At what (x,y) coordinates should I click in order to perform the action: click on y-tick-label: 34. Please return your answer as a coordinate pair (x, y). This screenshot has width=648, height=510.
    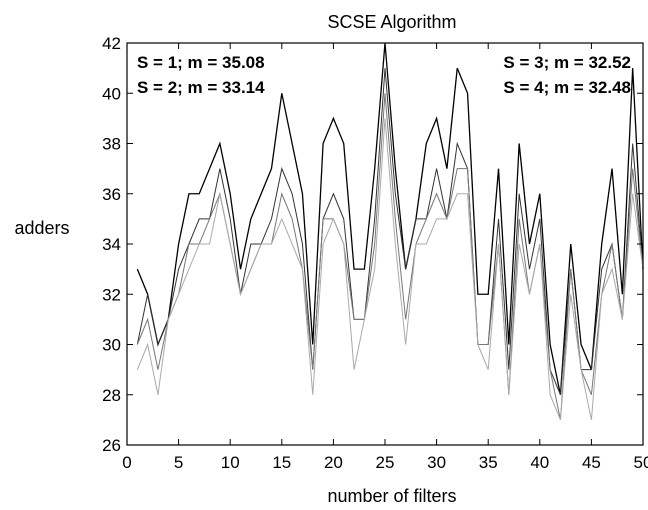
    Looking at the image, I should click on (111, 244).